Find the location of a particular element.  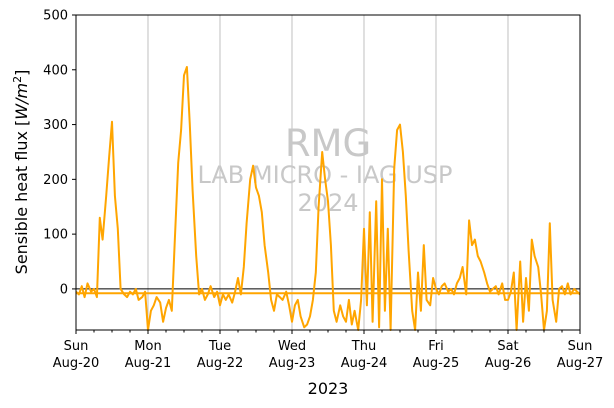

x-tick-label-date: Aug-23 is located at coordinates (292, 363).